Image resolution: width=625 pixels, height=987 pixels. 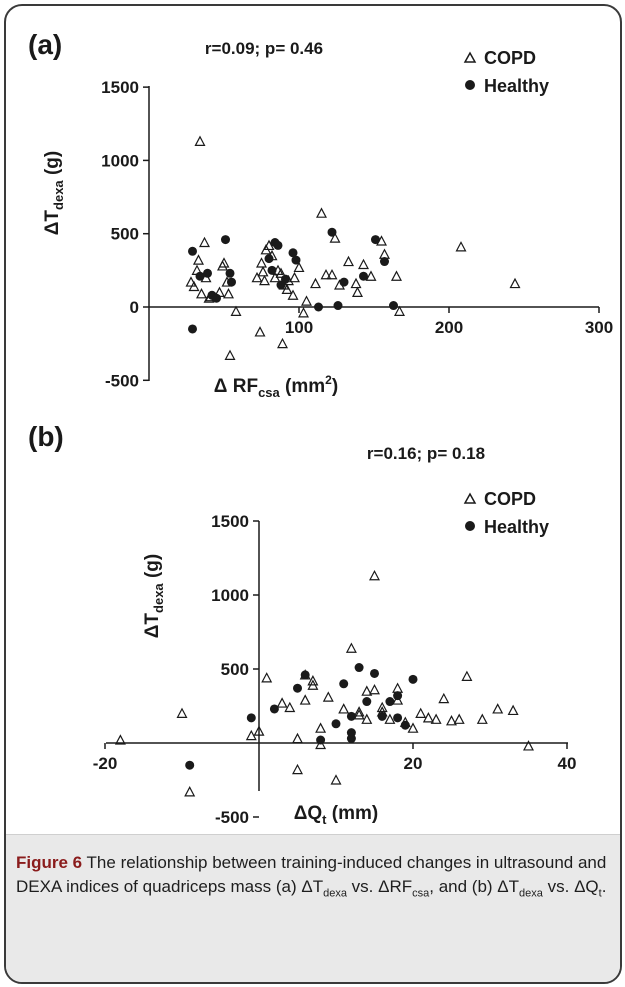 I want to click on panel-b-legend: COPD Healthy, so click(x=506, y=513).